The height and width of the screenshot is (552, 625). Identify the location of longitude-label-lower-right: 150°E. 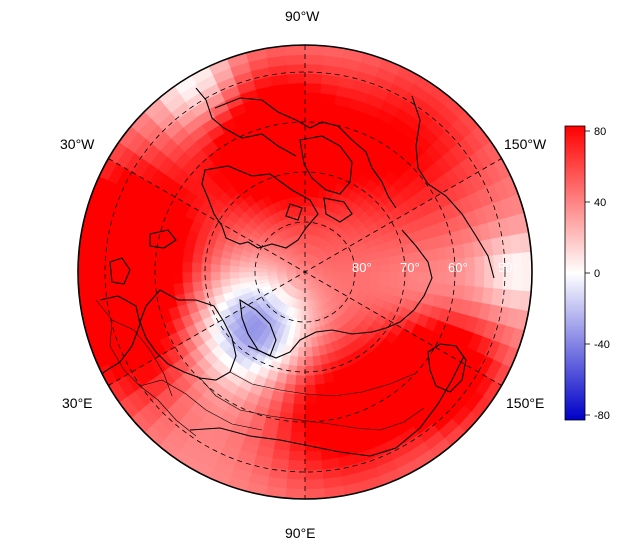
(525, 403).